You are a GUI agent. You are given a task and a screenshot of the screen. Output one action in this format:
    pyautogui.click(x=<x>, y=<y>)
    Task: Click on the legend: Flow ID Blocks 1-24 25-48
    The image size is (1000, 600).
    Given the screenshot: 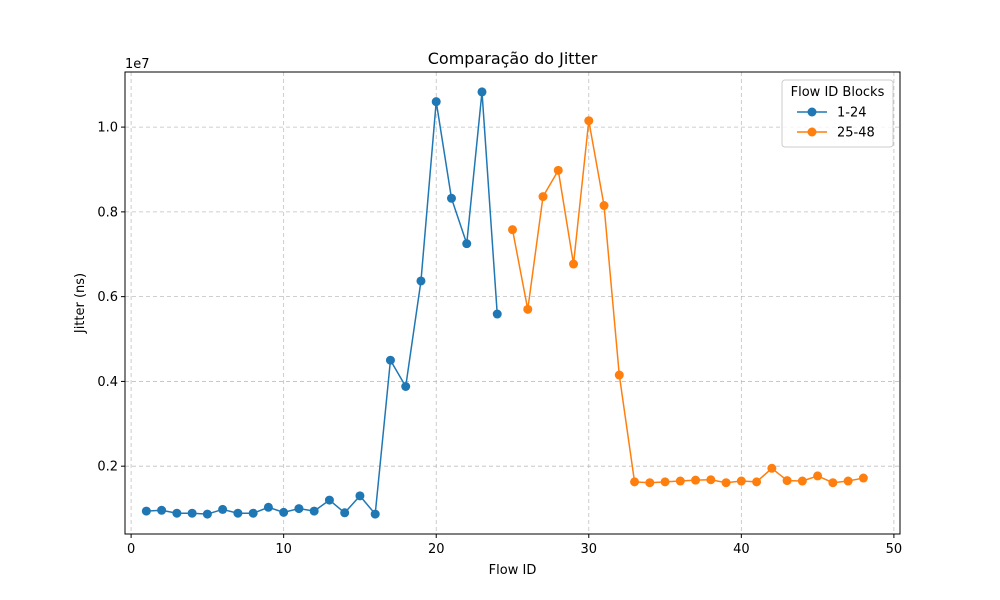 What is the action you would take?
    pyautogui.click(x=837, y=113)
    